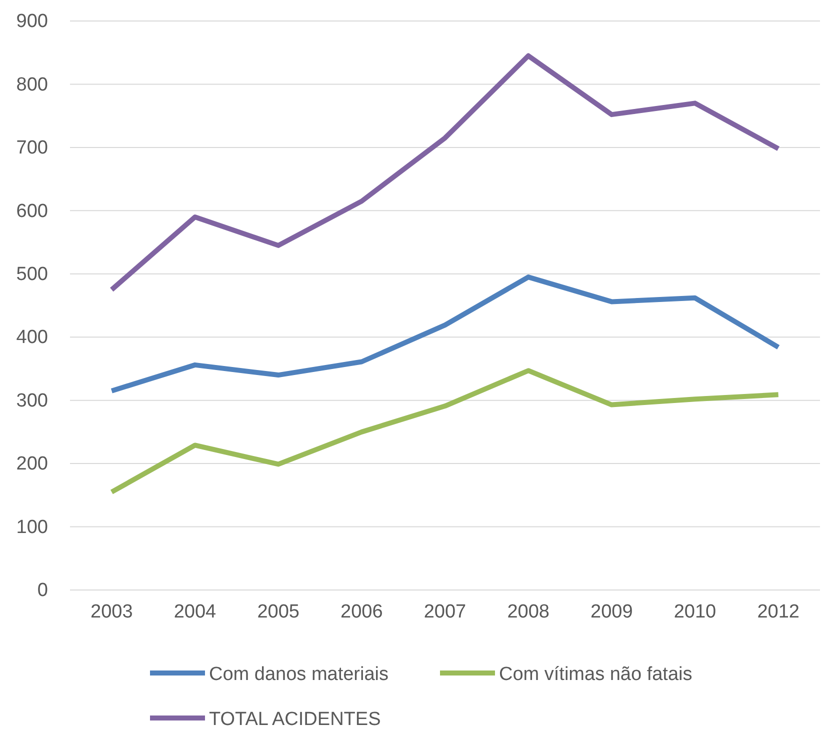  What do you see at coordinates (361, 611) in the screenshot?
I see `x-tick-label: 2006` at bounding box center [361, 611].